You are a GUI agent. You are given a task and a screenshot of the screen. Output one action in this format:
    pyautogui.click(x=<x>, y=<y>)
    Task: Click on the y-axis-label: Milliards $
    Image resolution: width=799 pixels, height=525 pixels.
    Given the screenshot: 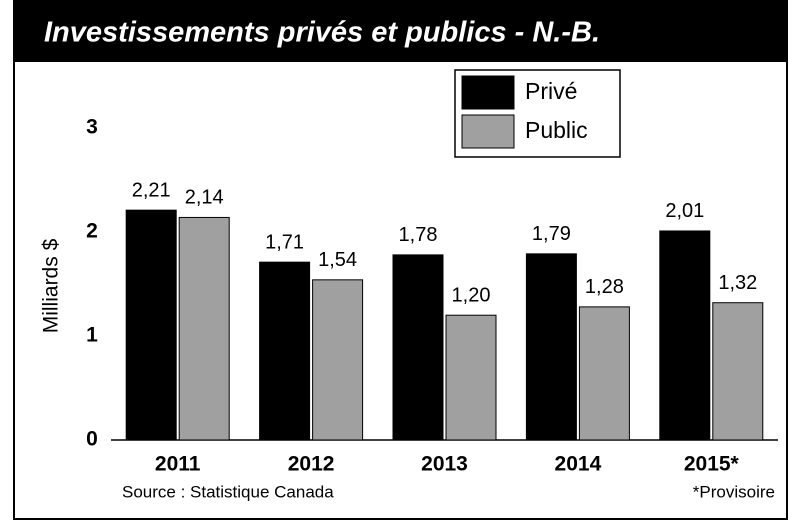 What is the action you would take?
    pyautogui.click(x=51, y=285)
    